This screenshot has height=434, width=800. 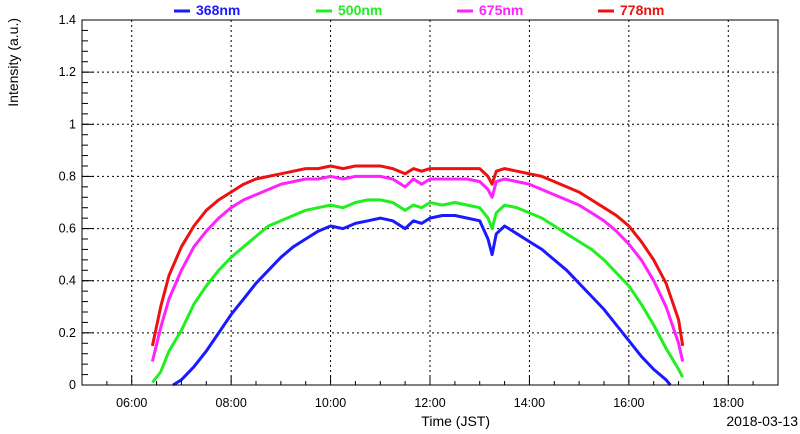 What do you see at coordinates (72, 385) in the screenshot?
I see `y-tick-label: 0` at bounding box center [72, 385].